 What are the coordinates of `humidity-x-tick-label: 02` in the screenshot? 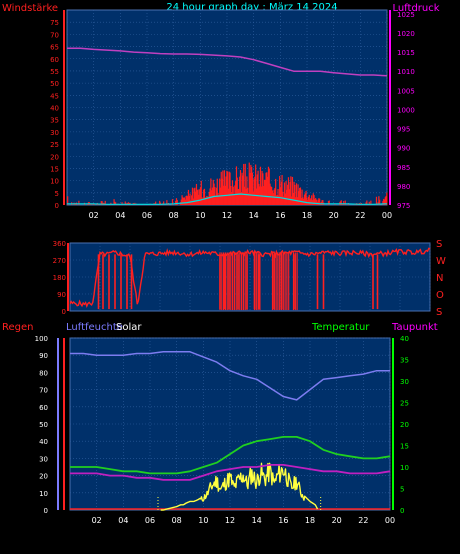 It's located at (97, 520).